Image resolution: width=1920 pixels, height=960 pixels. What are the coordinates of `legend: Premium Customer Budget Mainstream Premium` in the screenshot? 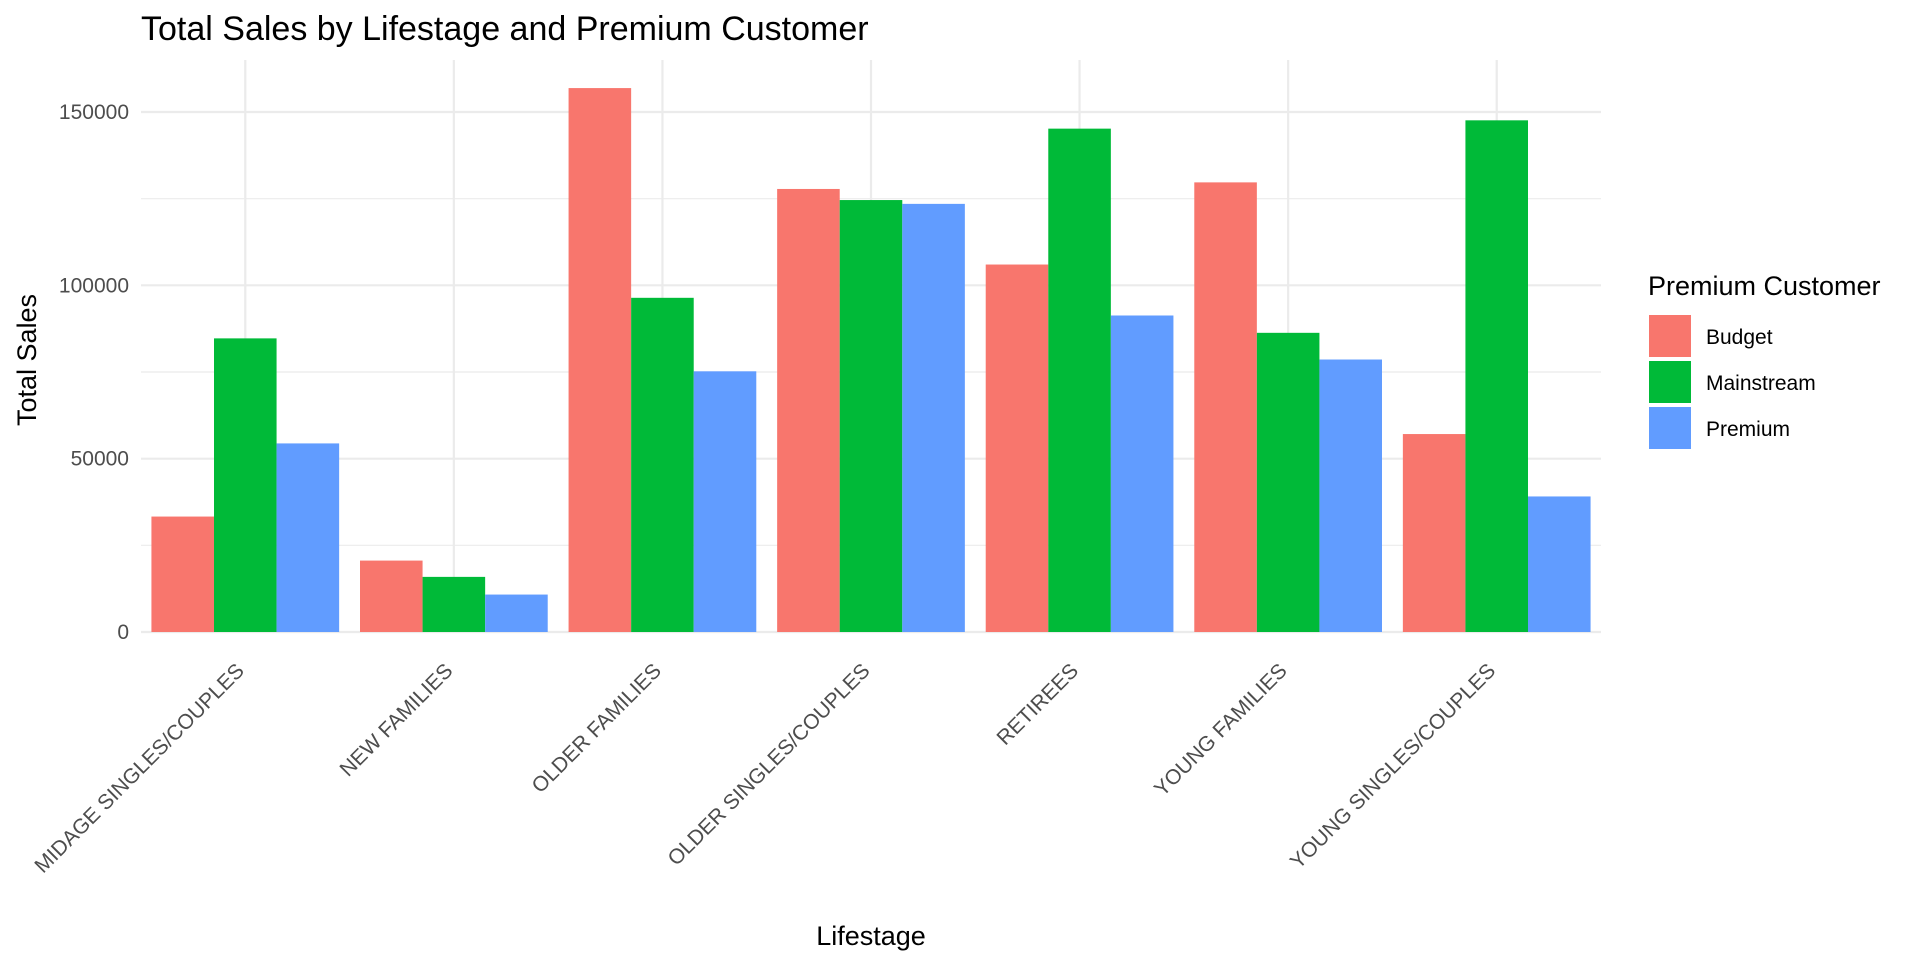 It's located at (1764, 360).